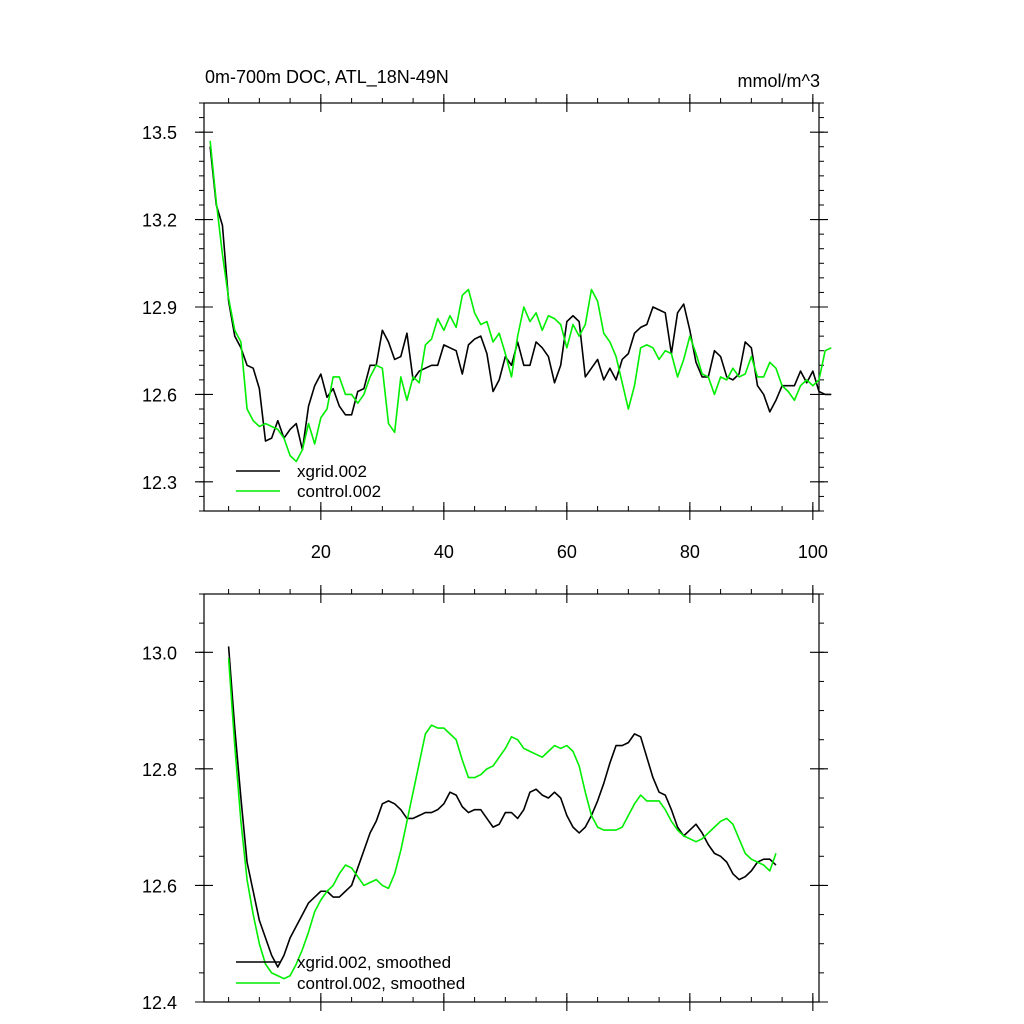  Describe the element at coordinates (159, 133) in the screenshot. I see `y-tick-label: 13.5` at that location.